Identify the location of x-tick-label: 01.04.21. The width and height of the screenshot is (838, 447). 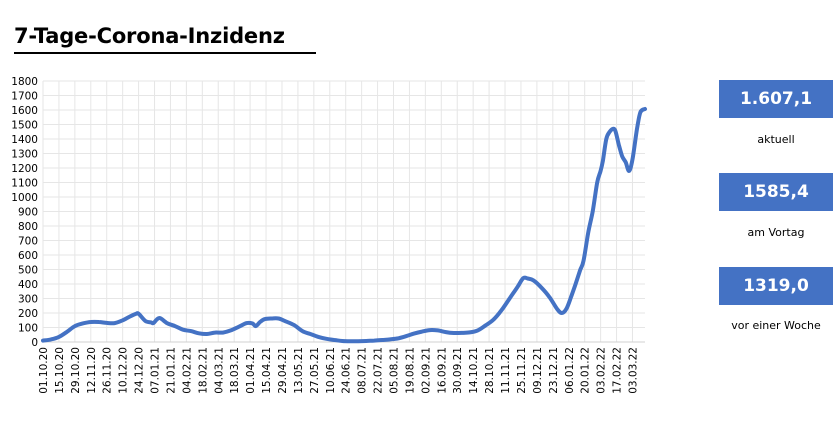
(251, 370).